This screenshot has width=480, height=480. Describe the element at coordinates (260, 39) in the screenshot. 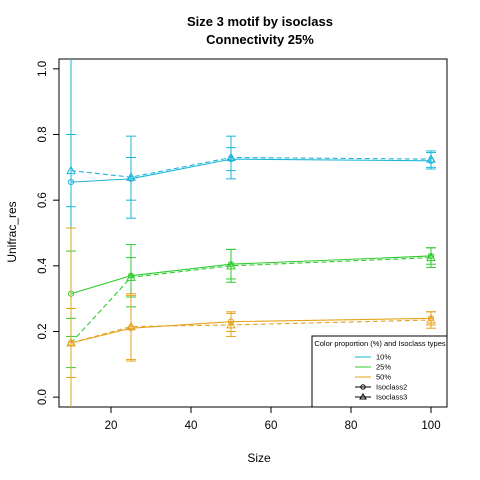

I see `chart-subtitle: Connectivity 25%` at that location.